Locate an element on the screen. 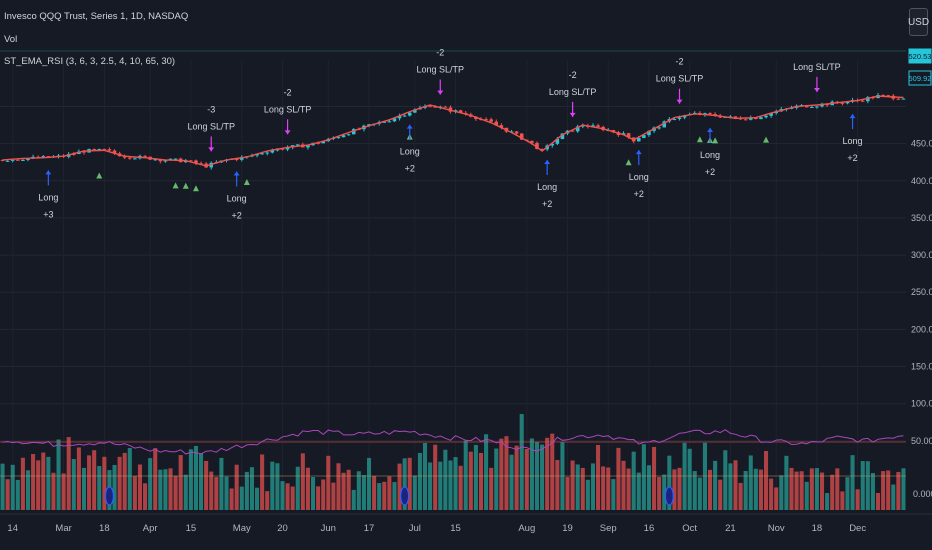 Image resolution: width=932 pixels, height=550 pixels. y-tick-label: 250.00 is located at coordinates (921, 292).